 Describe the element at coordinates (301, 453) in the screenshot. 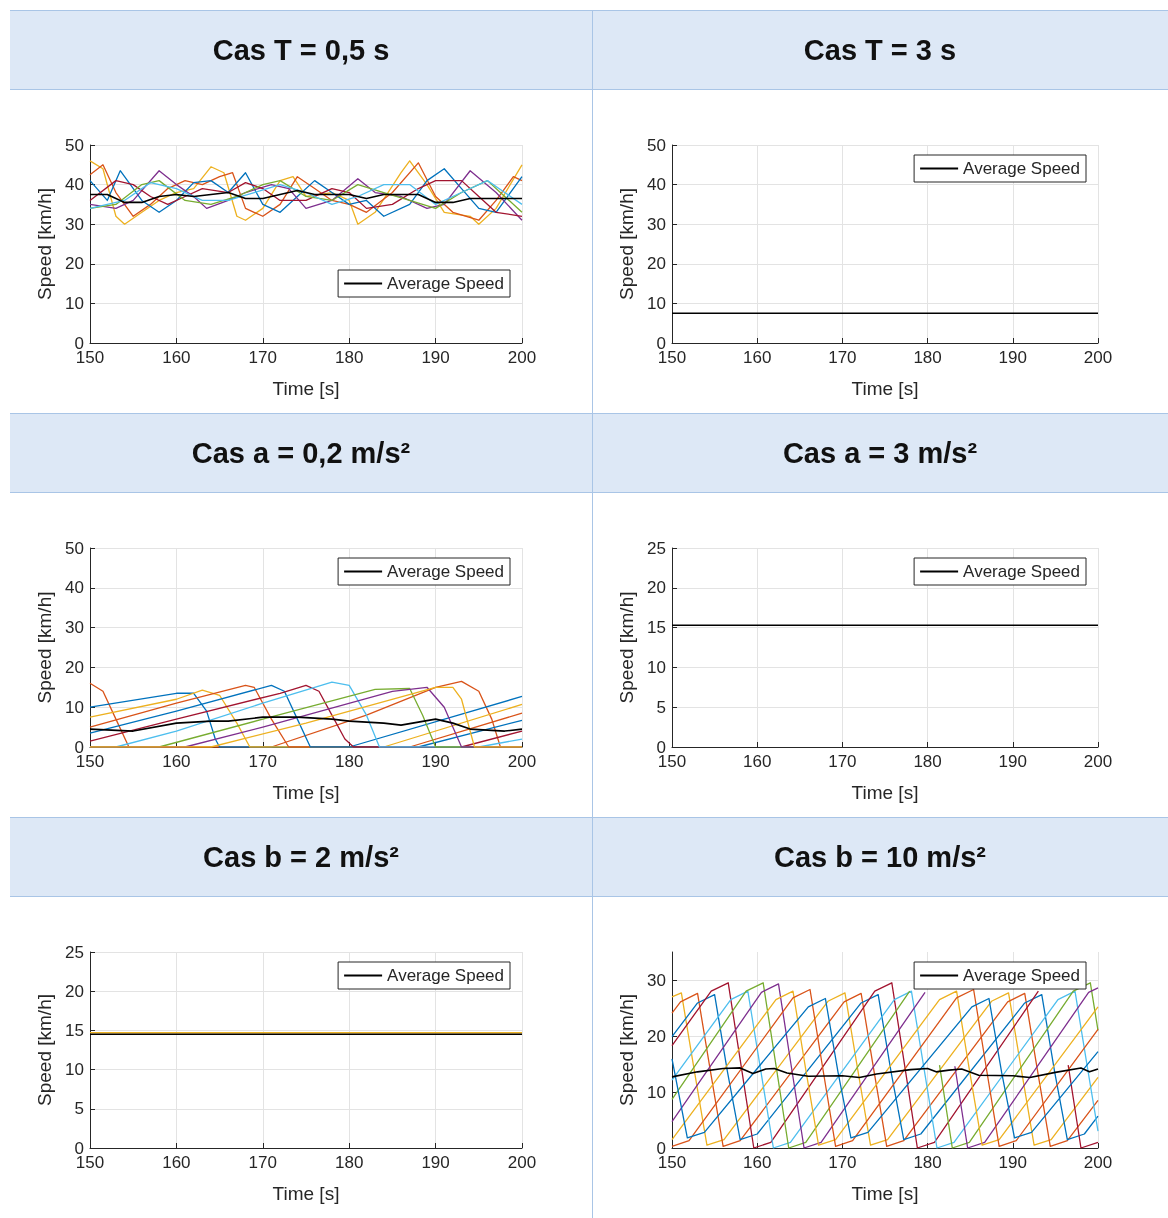

I see `chart-title: Cas a = 0,2 m/s²` at that location.